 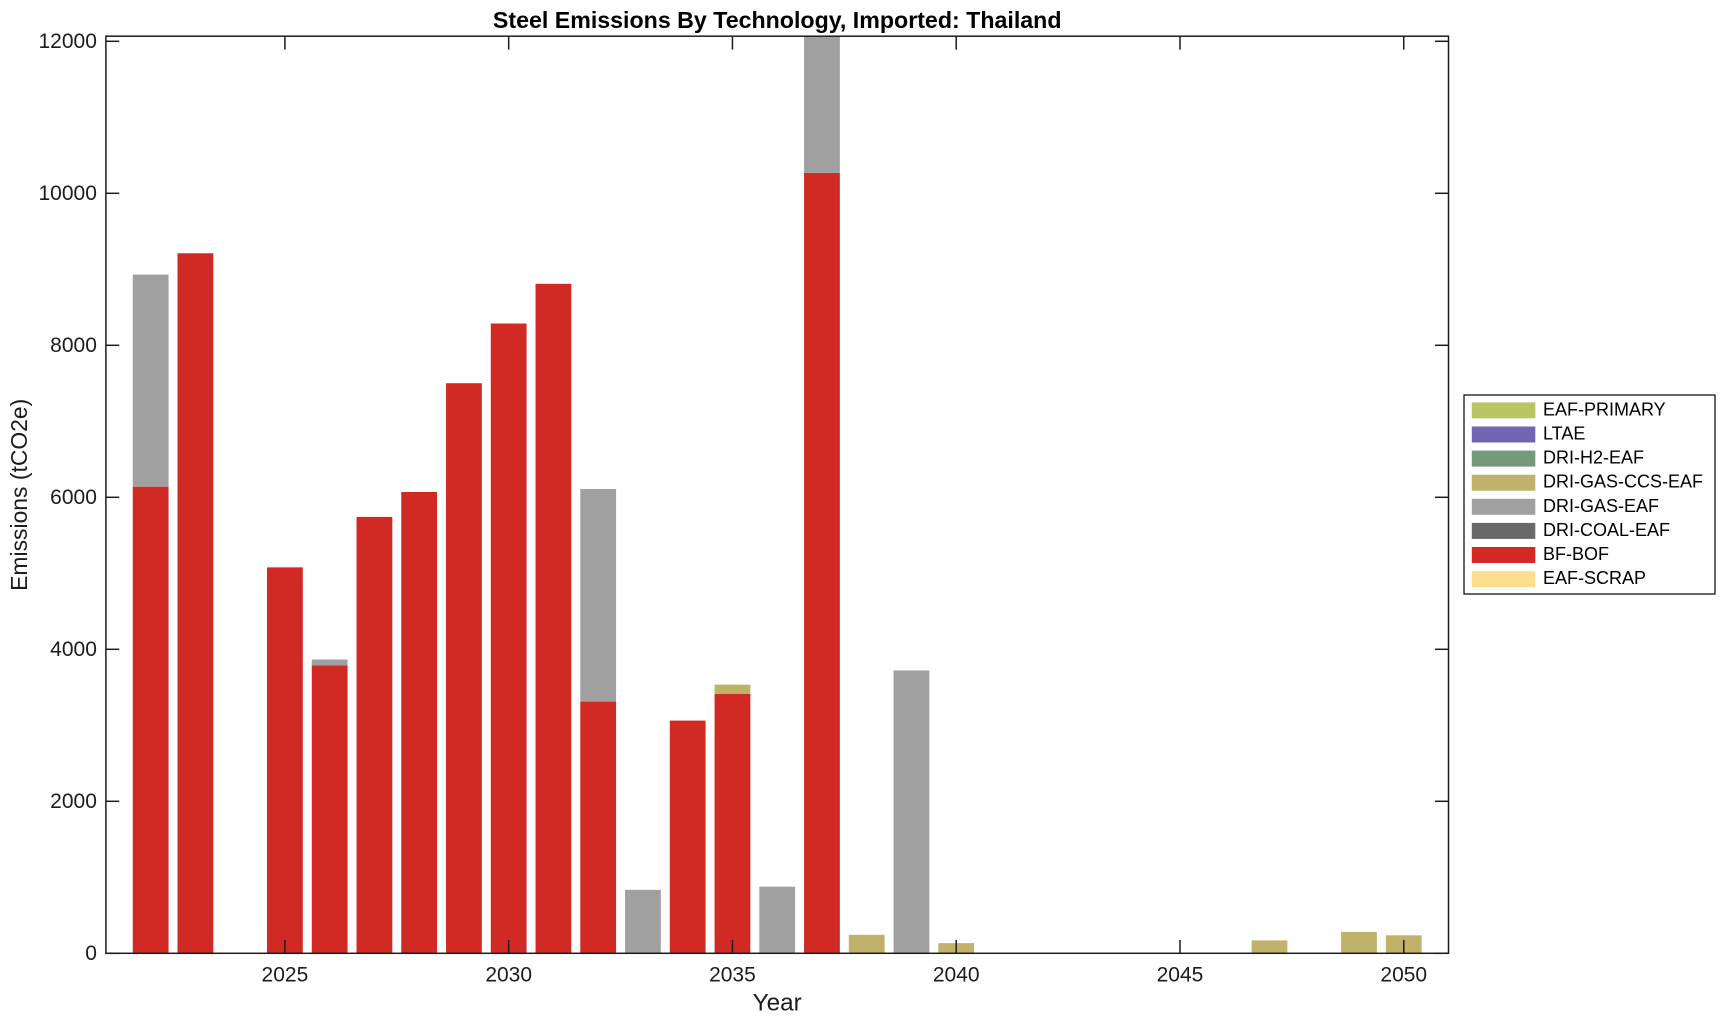 I want to click on svg-text: EAF-SCRAP, so click(x=1594, y=578).